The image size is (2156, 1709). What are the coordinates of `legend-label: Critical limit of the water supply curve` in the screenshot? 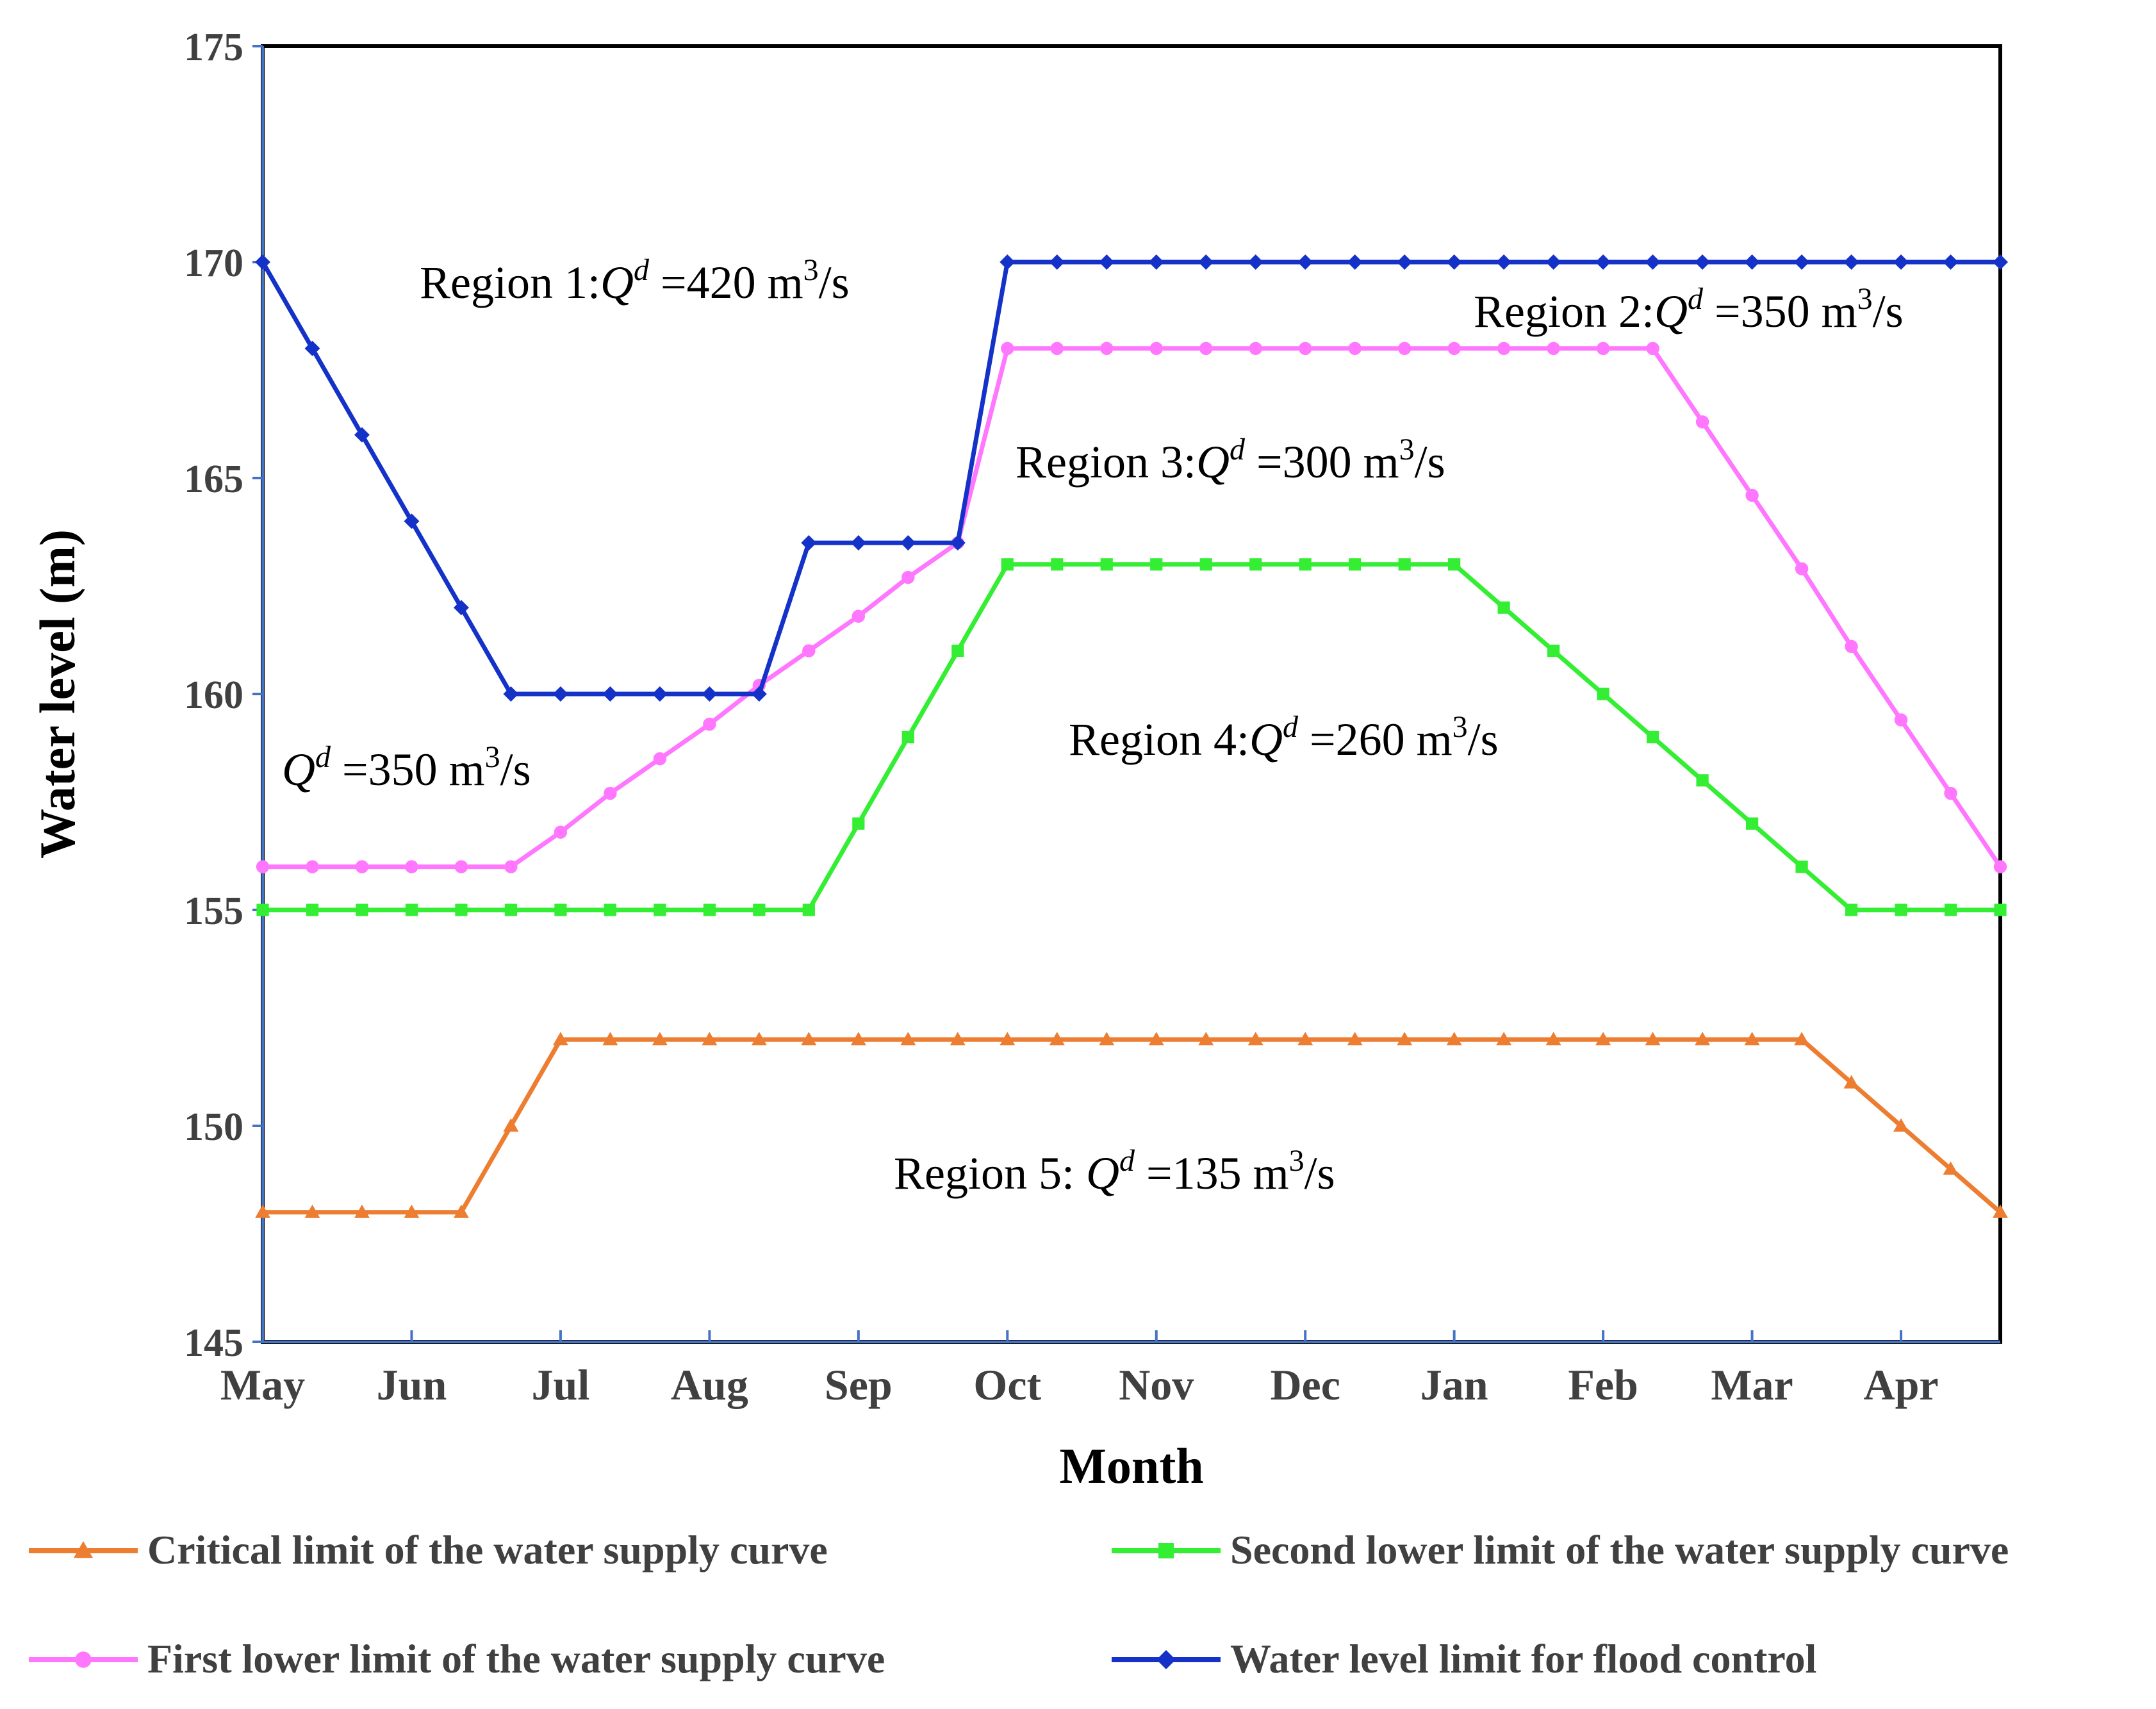 It's located at (488, 1550).